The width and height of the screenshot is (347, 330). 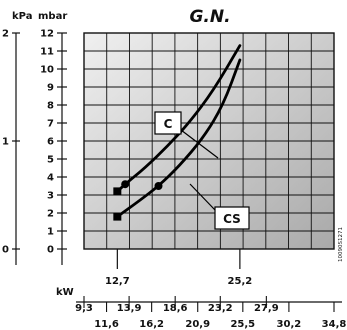 What do you see at coordinates (151, 324) in the screenshot?
I see `x-lower-tick-label: 16,2` at bounding box center [151, 324].